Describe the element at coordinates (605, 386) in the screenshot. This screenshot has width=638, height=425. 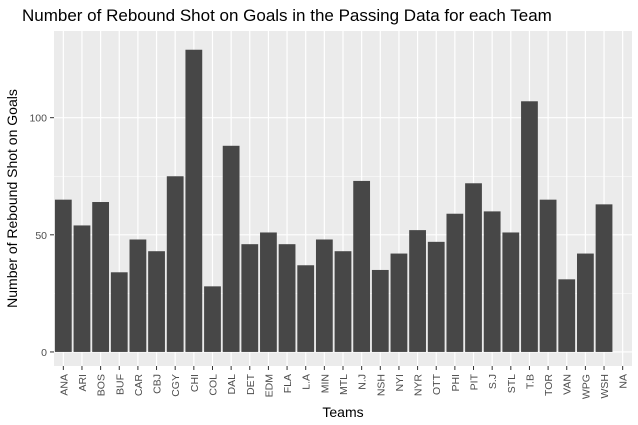
I see `x-tick-label: WSH` at that location.